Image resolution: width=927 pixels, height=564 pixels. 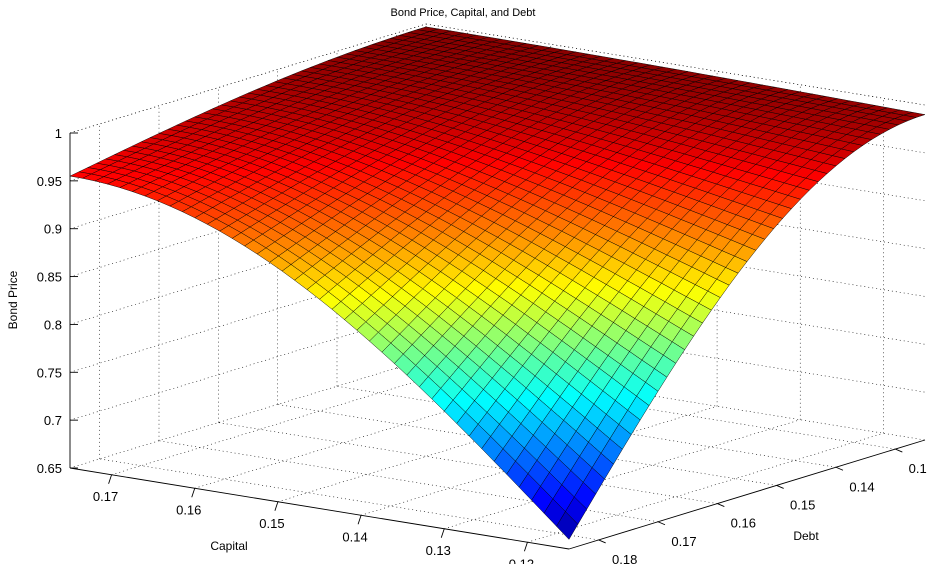 What do you see at coordinates (567, 525) in the screenshot?
I see `surface-patch` at bounding box center [567, 525].